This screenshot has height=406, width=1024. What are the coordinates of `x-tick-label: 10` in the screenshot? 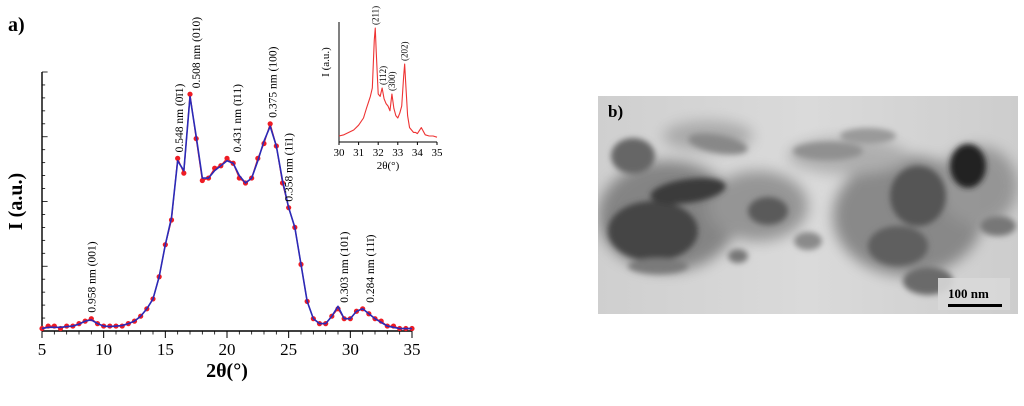 It's located at (103, 349).